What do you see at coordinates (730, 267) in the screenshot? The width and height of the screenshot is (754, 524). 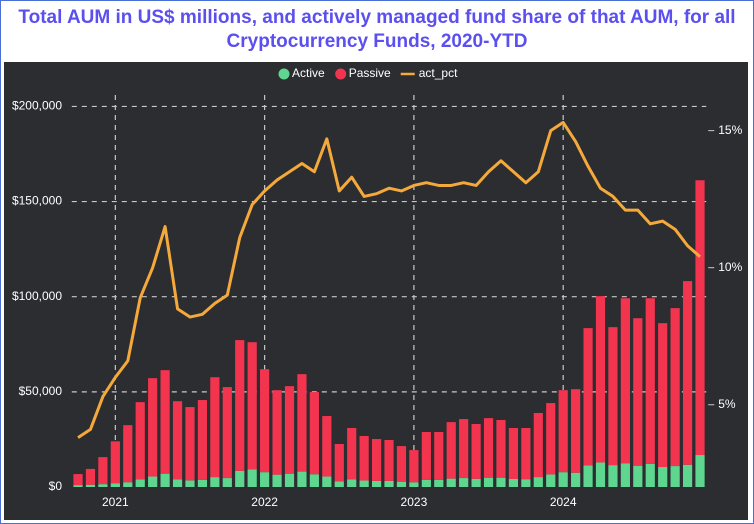 I see `y2-tick-label: 10%` at bounding box center [730, 267].